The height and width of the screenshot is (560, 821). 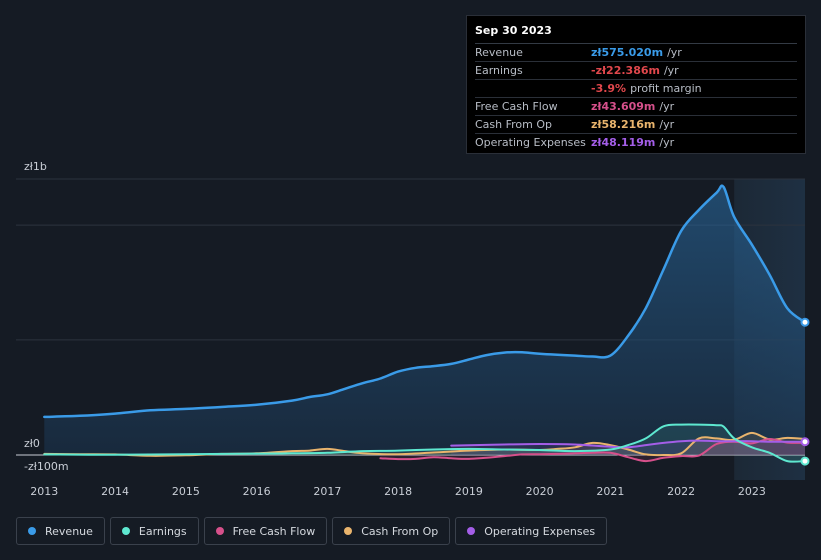 I want to click on tooltip-row: -3.9% profit margin, so click(x=636, y=89).